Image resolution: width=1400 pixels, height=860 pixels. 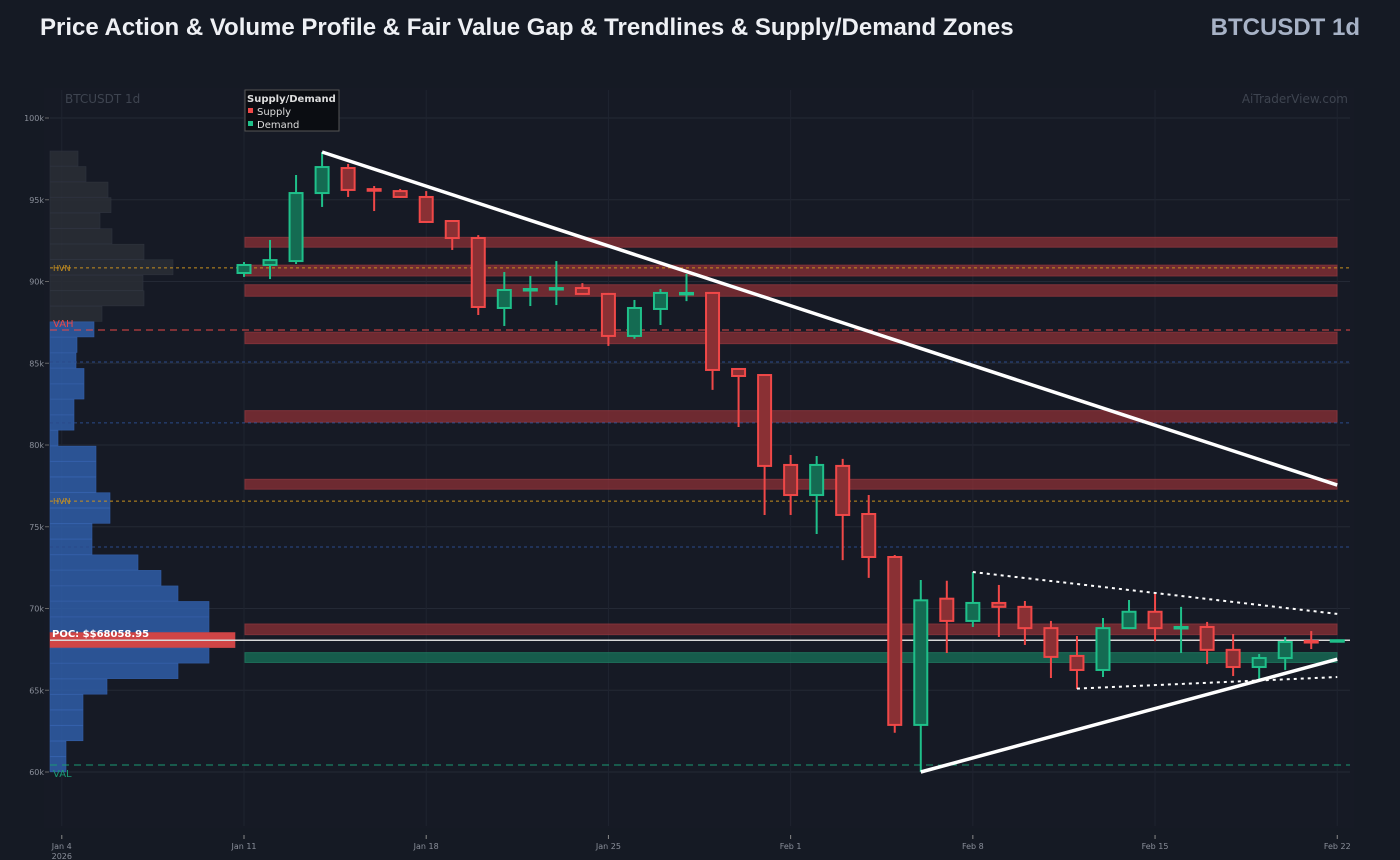 I want to click on y-tick-label: 85k, so click(x=36, y=363).